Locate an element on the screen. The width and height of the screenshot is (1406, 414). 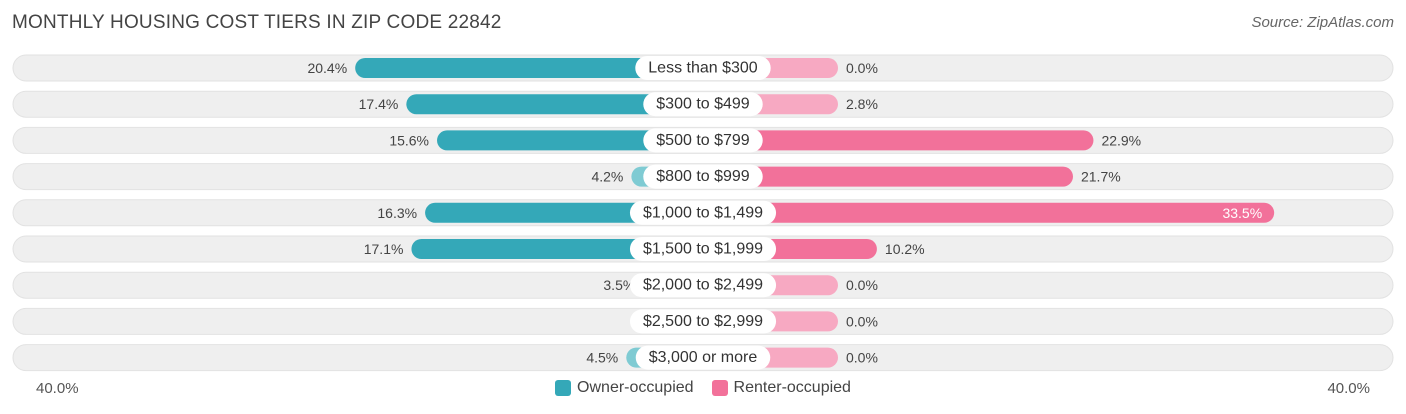
chart-source: Source: ZipAtlas.com is located at coordinates (1322, 22).